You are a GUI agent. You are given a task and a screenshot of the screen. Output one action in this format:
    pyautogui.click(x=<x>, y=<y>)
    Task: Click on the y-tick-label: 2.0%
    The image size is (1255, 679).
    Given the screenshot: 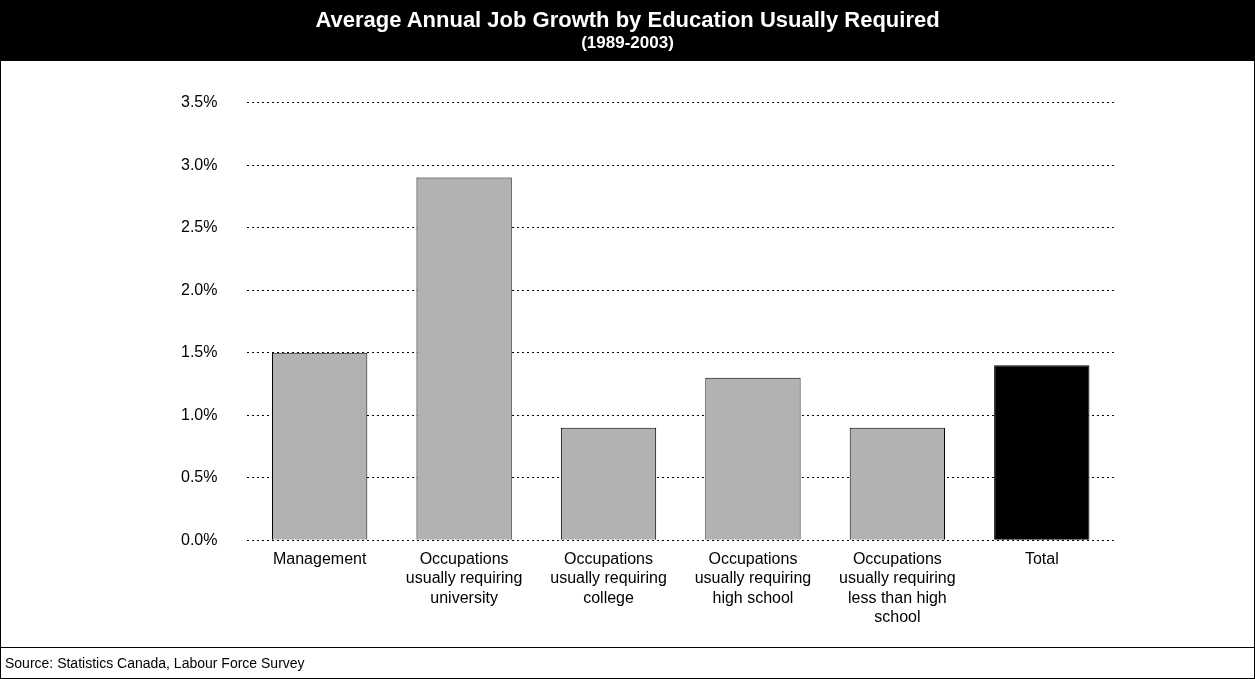 What is the action you would take?
    pyautogui.click(x=199, y=289)
    